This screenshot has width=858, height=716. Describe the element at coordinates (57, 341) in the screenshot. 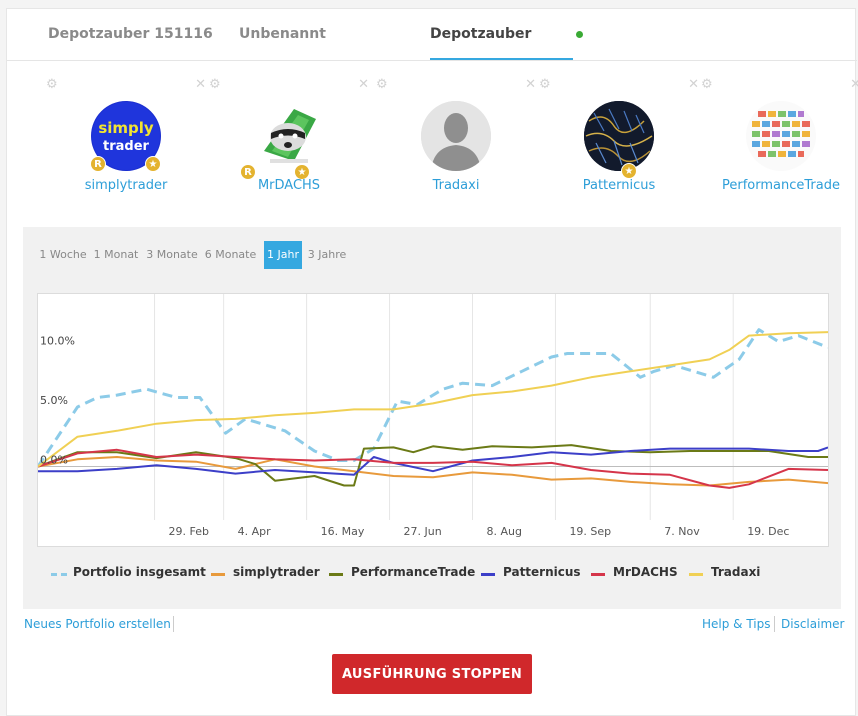

I see `y-tick-label: 10.0%` at that location.